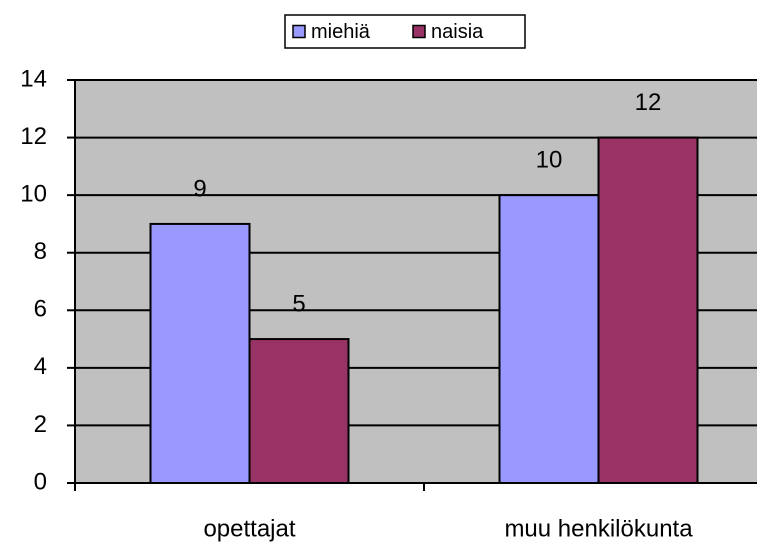 Image resolution: width=757 pixels, height=548 pixels. What do you see at coordinates (598, 528) in the screenshot?
I see `x-tick-label: muu henkilökunta` at bounding box center [598, 528].